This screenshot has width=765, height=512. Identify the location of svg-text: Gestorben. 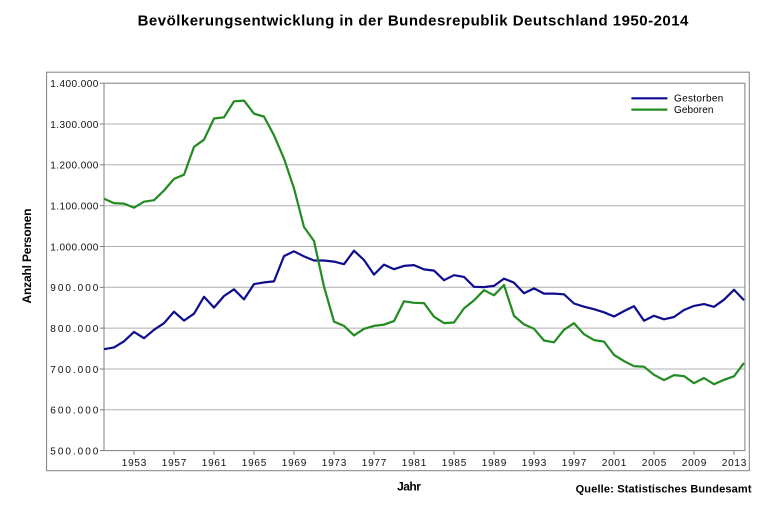
(698, 99).